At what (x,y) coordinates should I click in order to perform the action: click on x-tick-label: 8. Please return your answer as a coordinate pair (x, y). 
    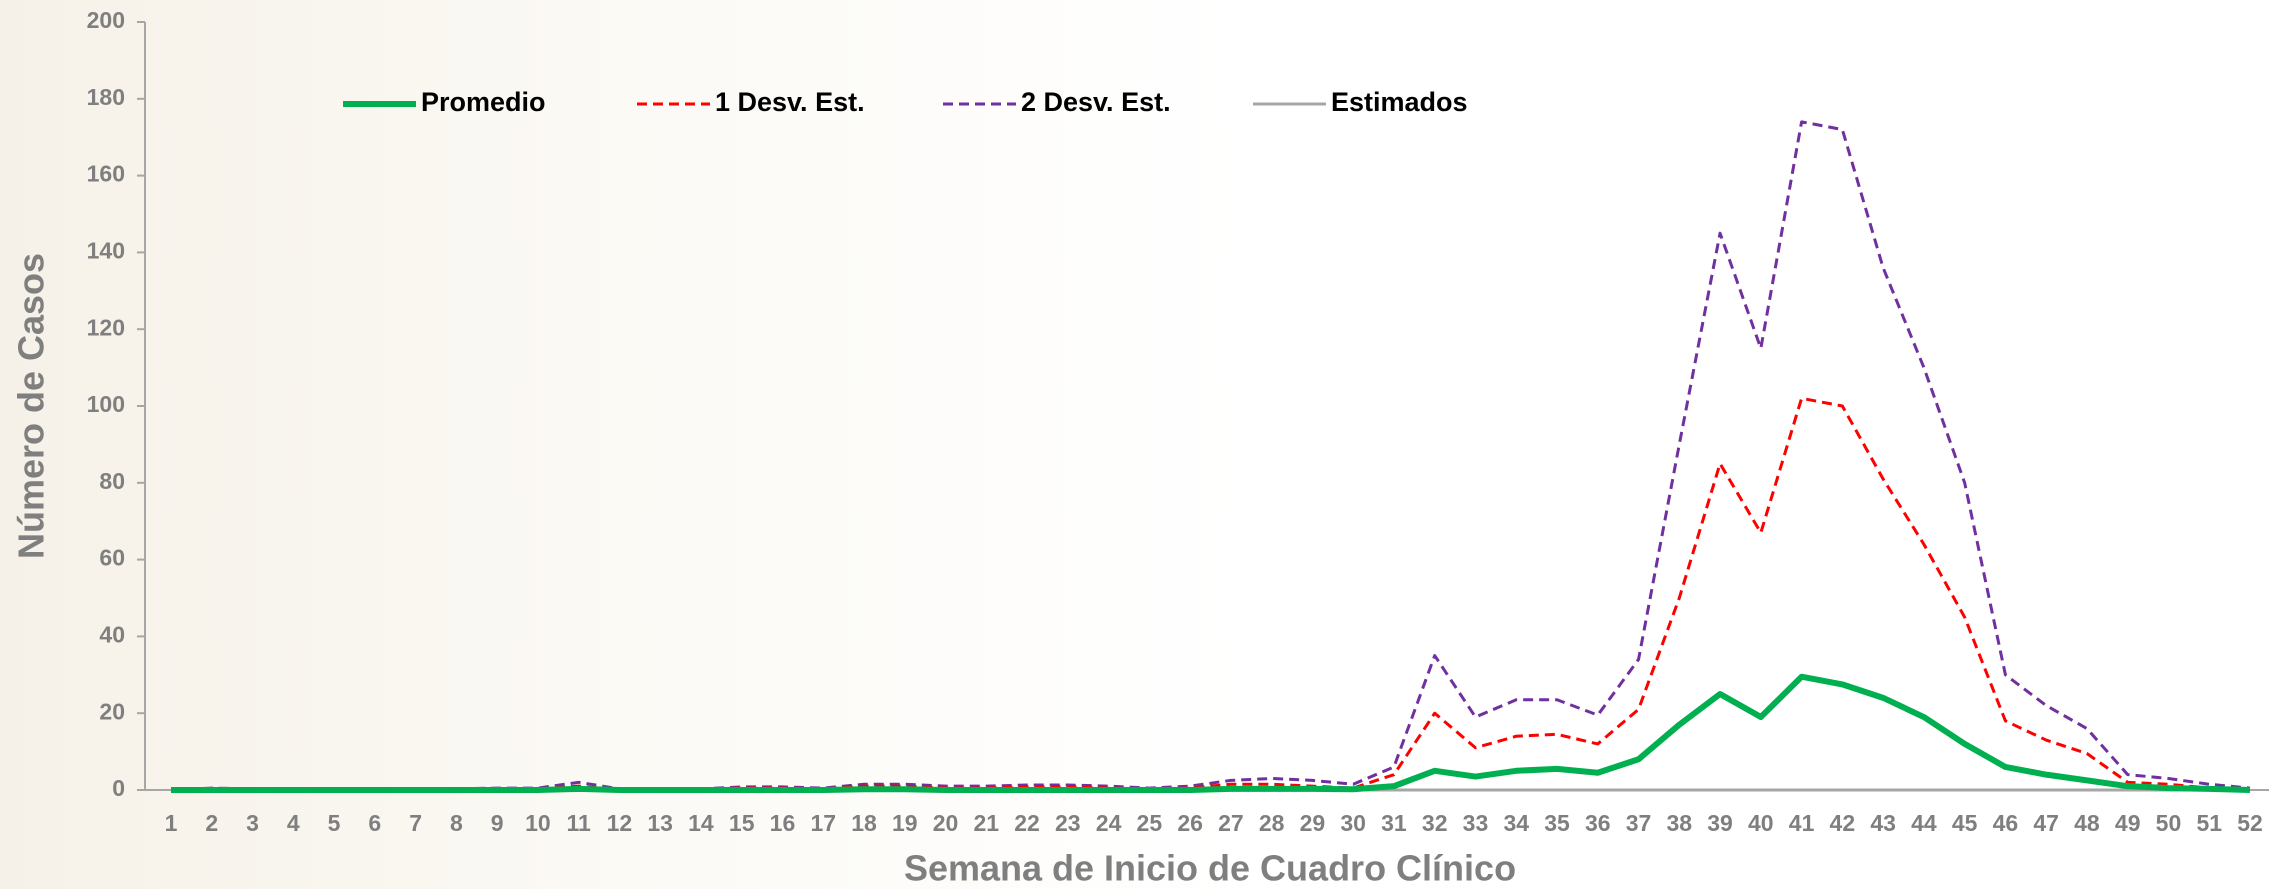
    Looking at the image, I should click on (456, 823).